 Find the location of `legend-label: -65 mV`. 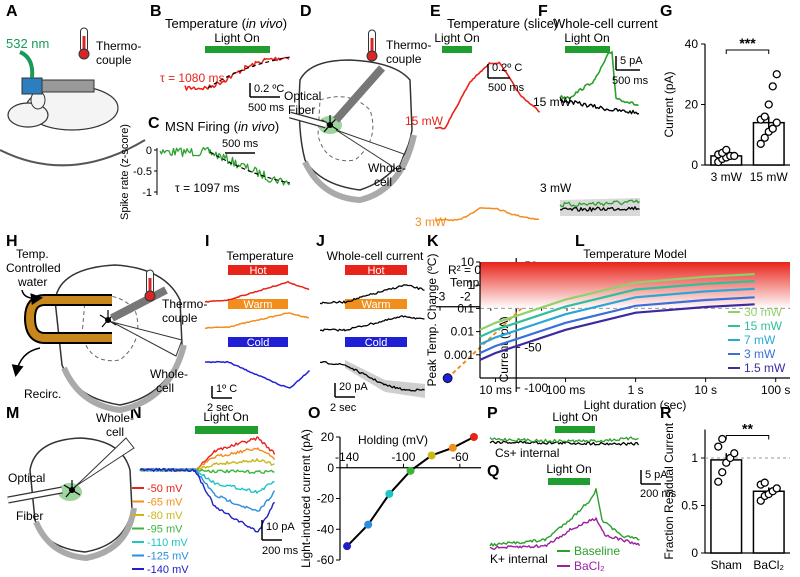

legend-label: -65 mV is located at coordinates (165, 503).